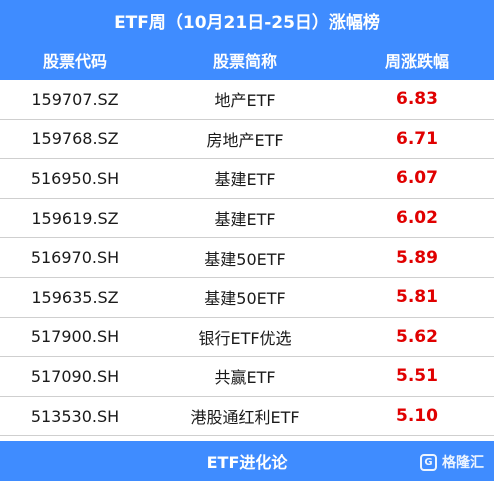 The width and height of the screenshot is (494, 481). I want to click on cell-change: 5.10, so click(417, 416).